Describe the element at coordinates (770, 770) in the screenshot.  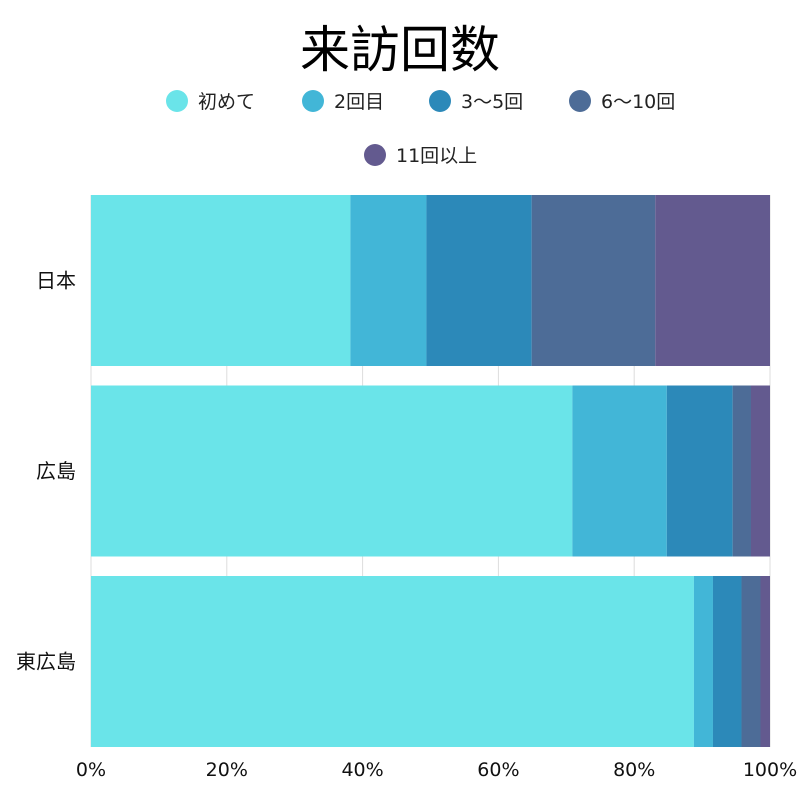
I see `x-tick-label: 100%` at that location.